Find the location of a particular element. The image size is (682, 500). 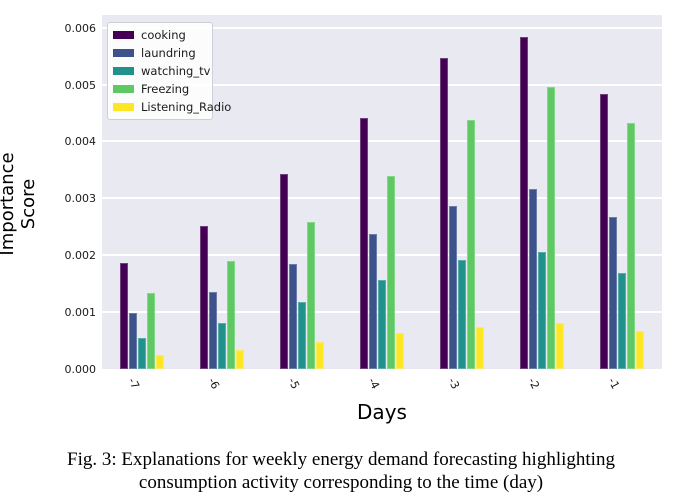

legend-item-watching_tv: watching_tv is located at coordinates (161, 71).